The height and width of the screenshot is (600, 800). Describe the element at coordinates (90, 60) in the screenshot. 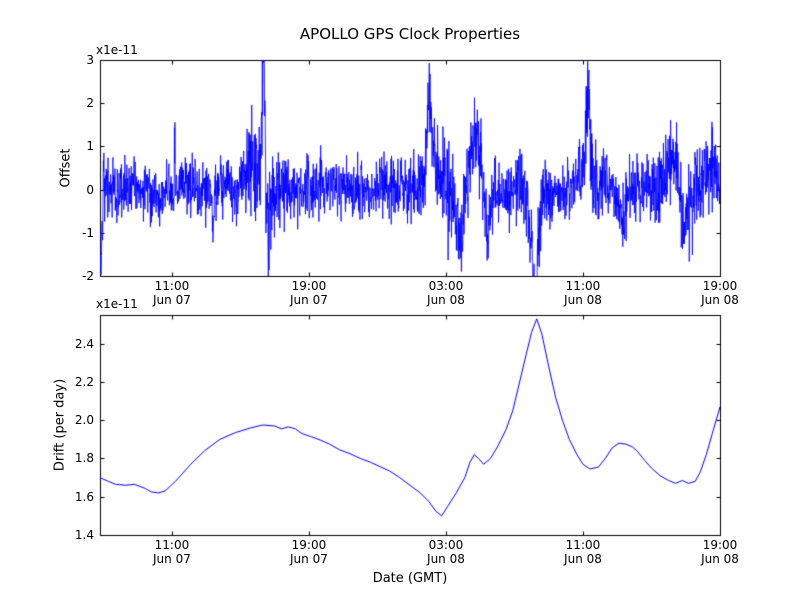

I see `y-tick-label: 3` at that location.